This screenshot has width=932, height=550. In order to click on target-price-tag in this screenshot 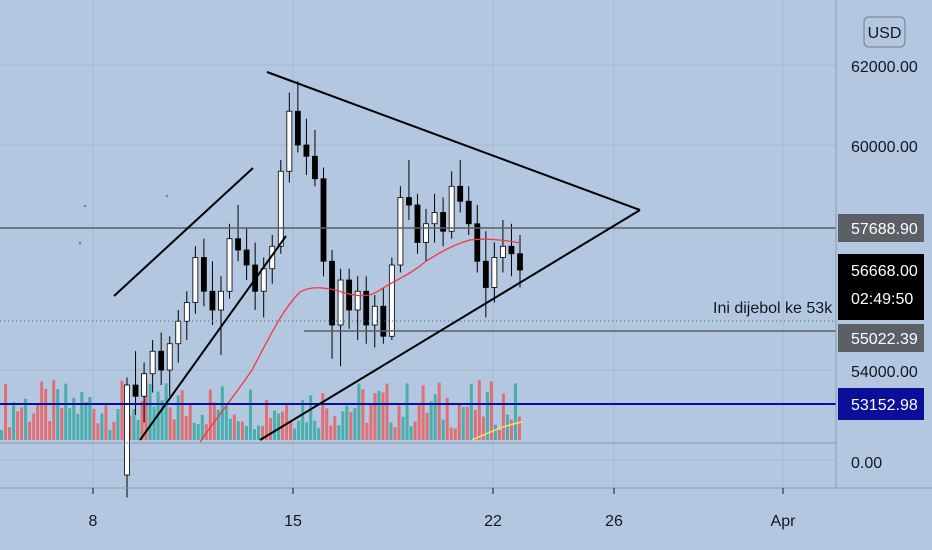, I will do `click(881, 338)`.